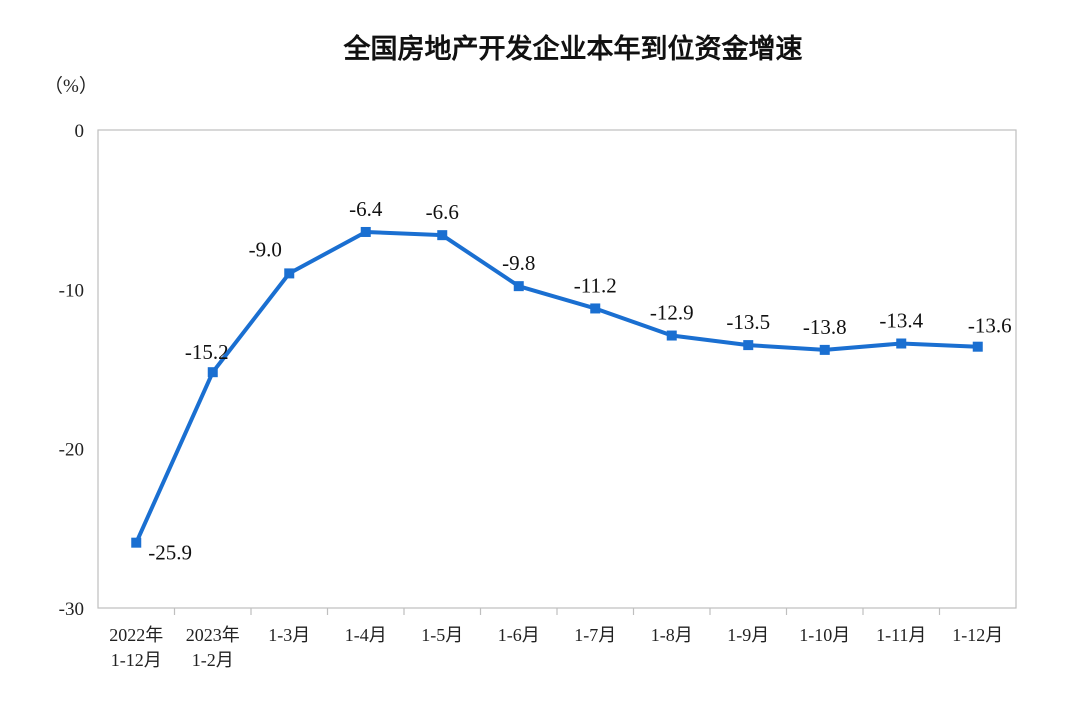 This screenshot has height=702, width=1080. What do you see at coordinates (825, 327) in the screenshot?
I see `data-label: -13.8` at bounding box center [825, 327].